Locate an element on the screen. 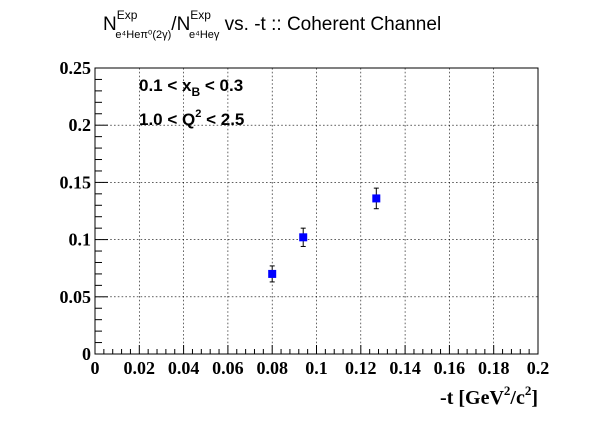 This screenshot has width=596, height=422. y-tick-label: 0.2 is located at coordinates (80, 125).